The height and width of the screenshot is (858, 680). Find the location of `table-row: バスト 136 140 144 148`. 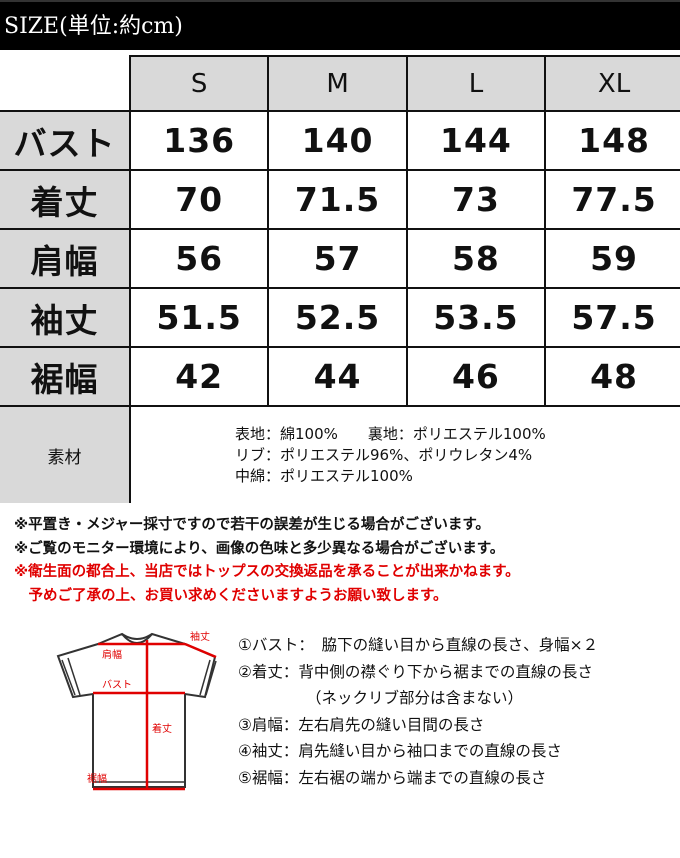

table-row: バスト 136 140 144 148 is located at coordinates (340, 140).